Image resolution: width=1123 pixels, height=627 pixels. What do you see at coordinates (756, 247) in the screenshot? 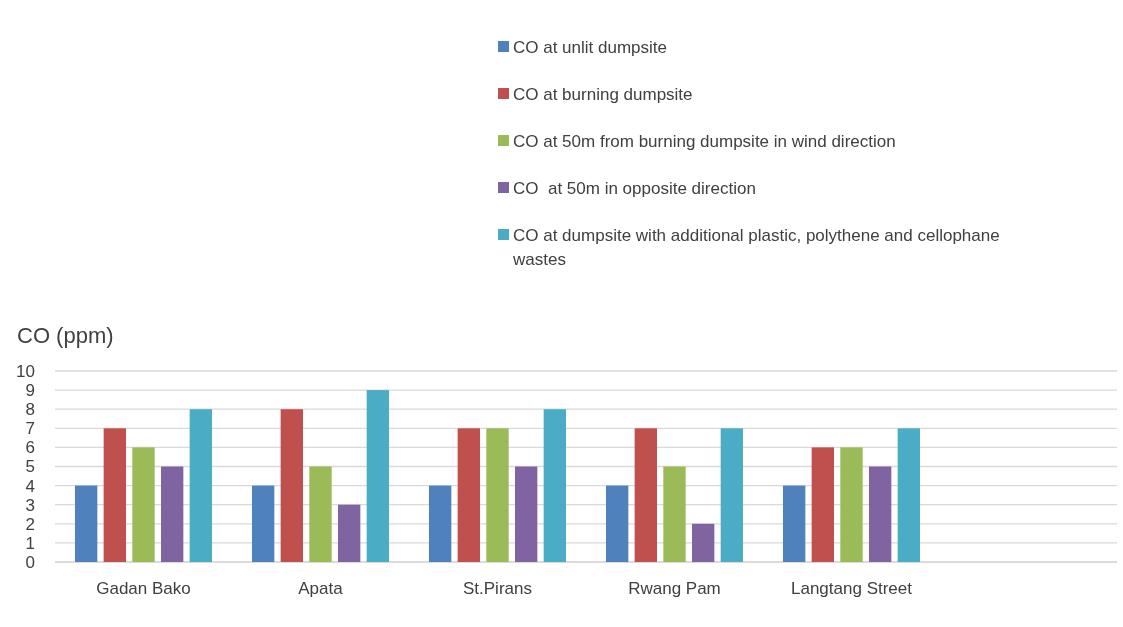
I see `legend-label: CO at dumpsite with additional plastic, polythene and cellophane wastes` at bounding box center [756, 247].